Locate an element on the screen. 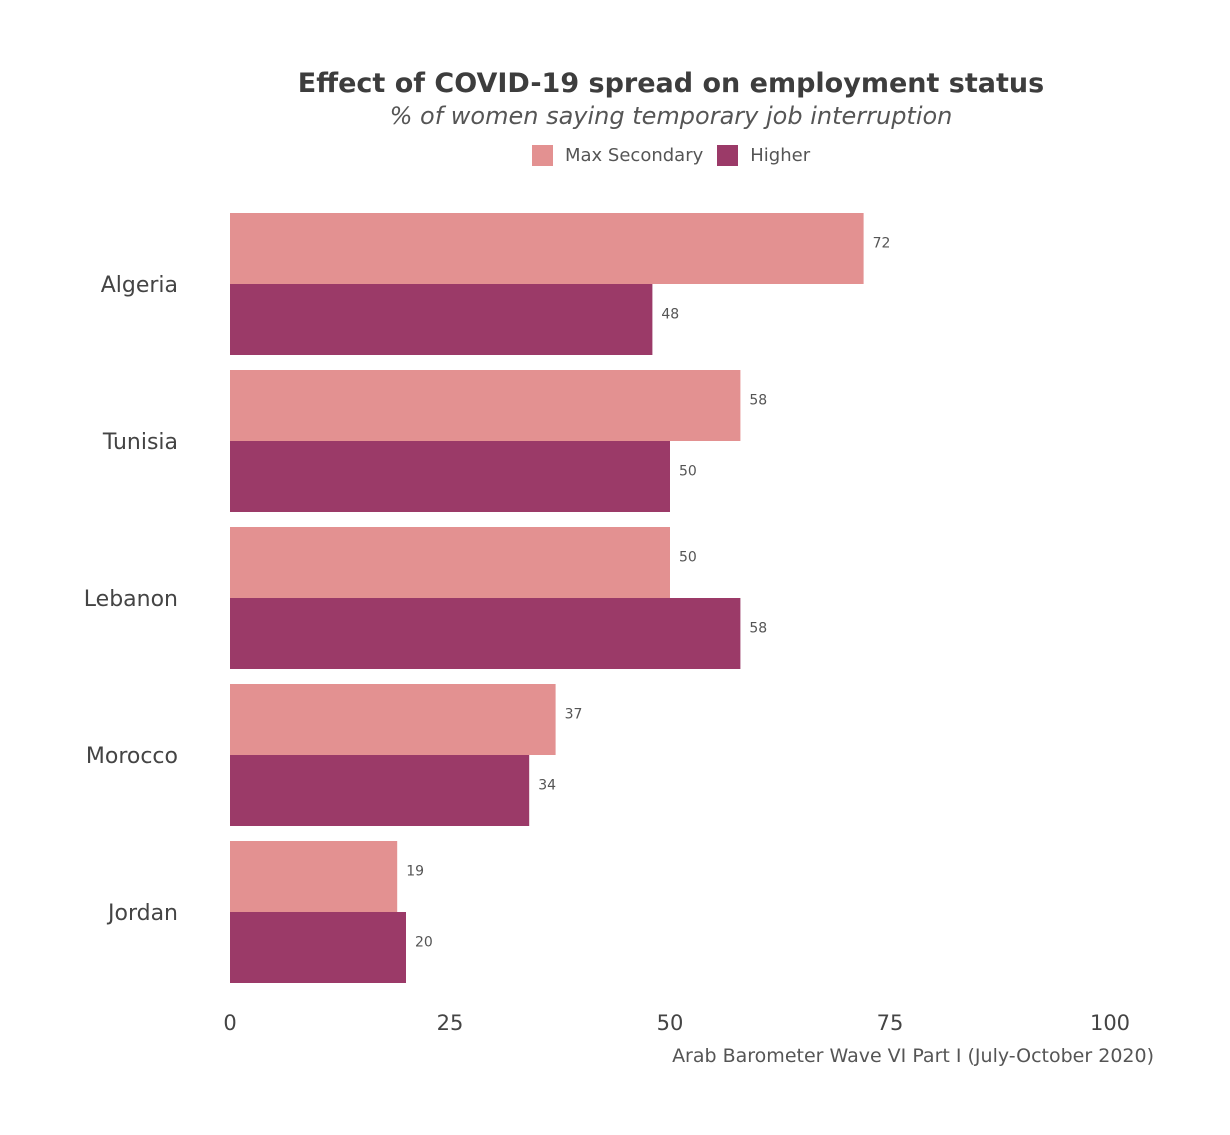 The image size is (1230, 1135). legend-item-max-secondary: Max Secondary is located at coordinates (617, 155).